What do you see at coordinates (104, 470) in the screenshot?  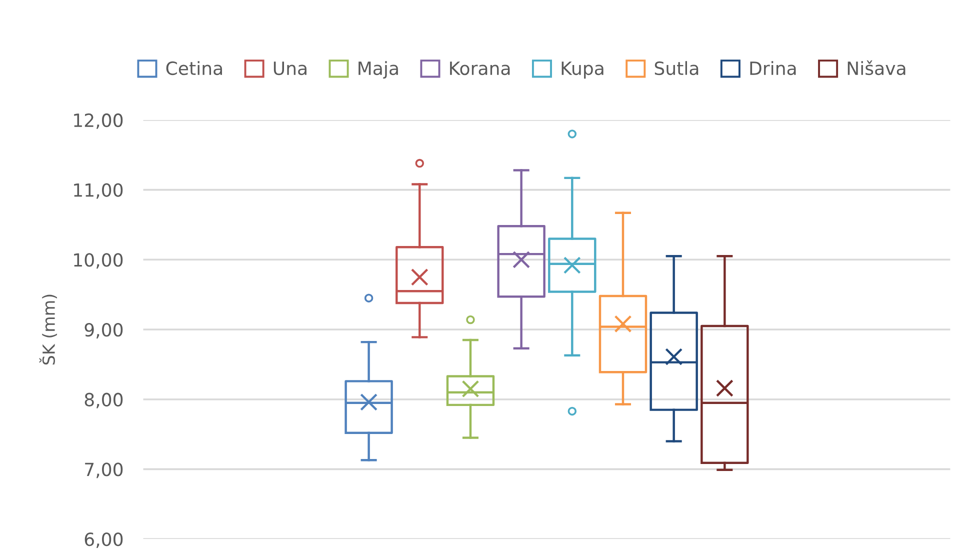 I see `y-tick-label: 7,00` at bounding box center [104, 470].